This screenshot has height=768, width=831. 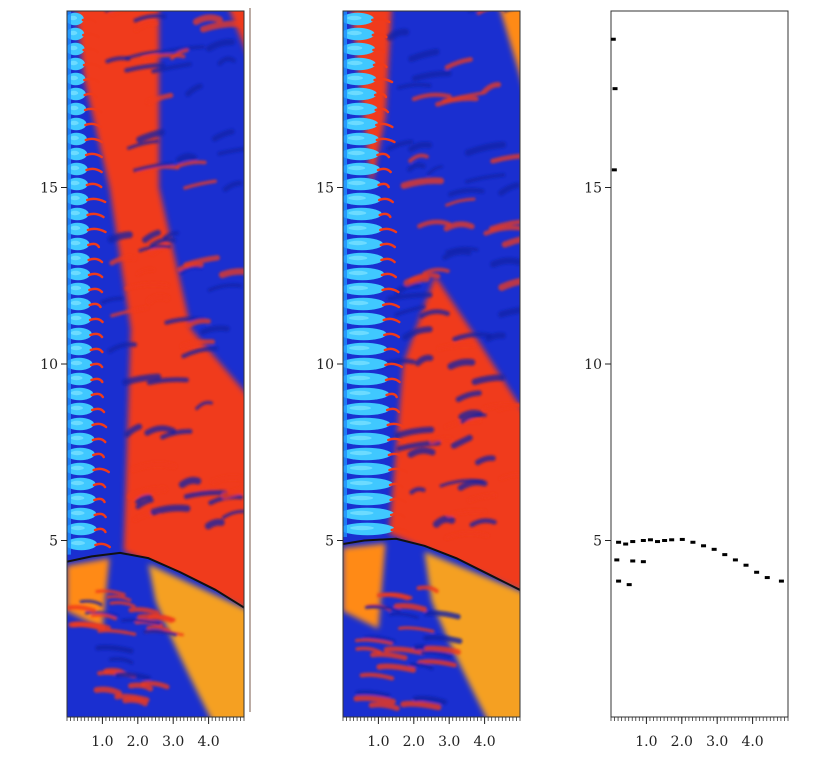 What do you see at coordinates (752, 742) in the screenshot?
I see `panel-right-x-tick-label: 4.0` at bounding box center [752, 742].